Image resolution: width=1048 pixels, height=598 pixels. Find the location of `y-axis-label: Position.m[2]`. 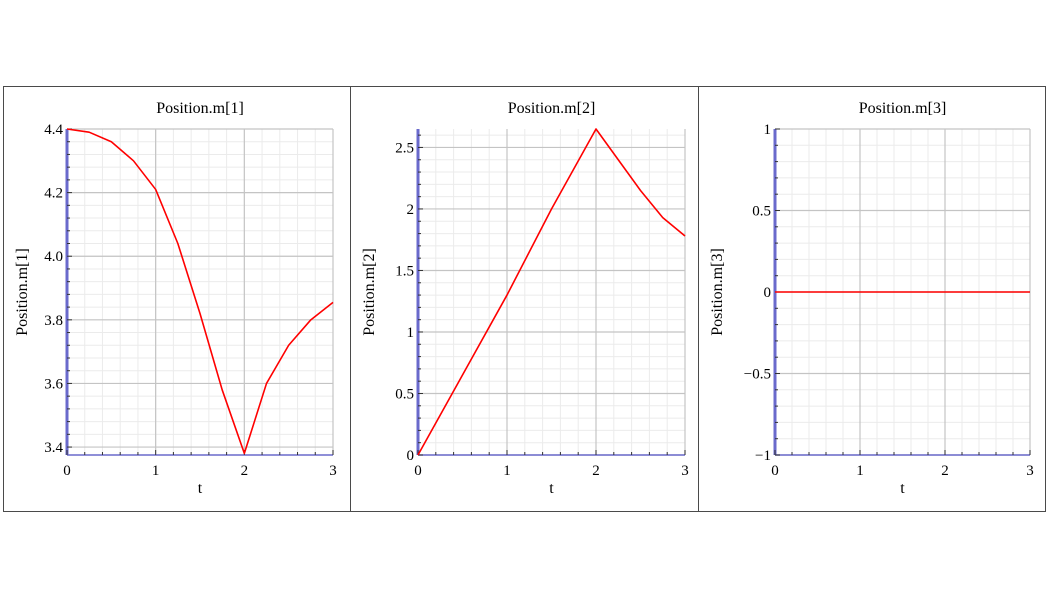

y-axis-label: Position.m[2] is located at coordinates (369, 292).